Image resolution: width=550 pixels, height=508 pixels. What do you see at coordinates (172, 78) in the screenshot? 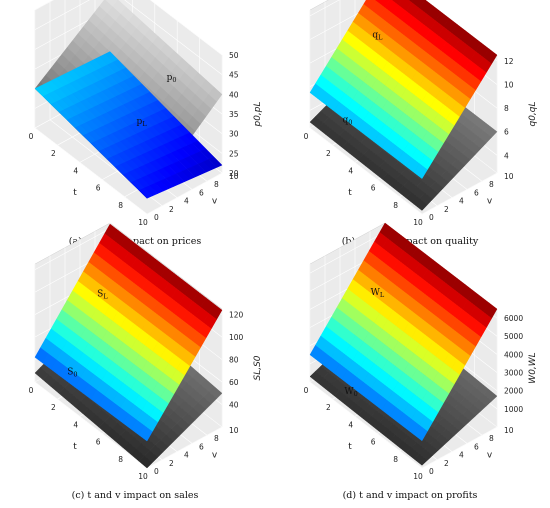
I see `series-label-p0: p0` at bounding box center [172, 78].